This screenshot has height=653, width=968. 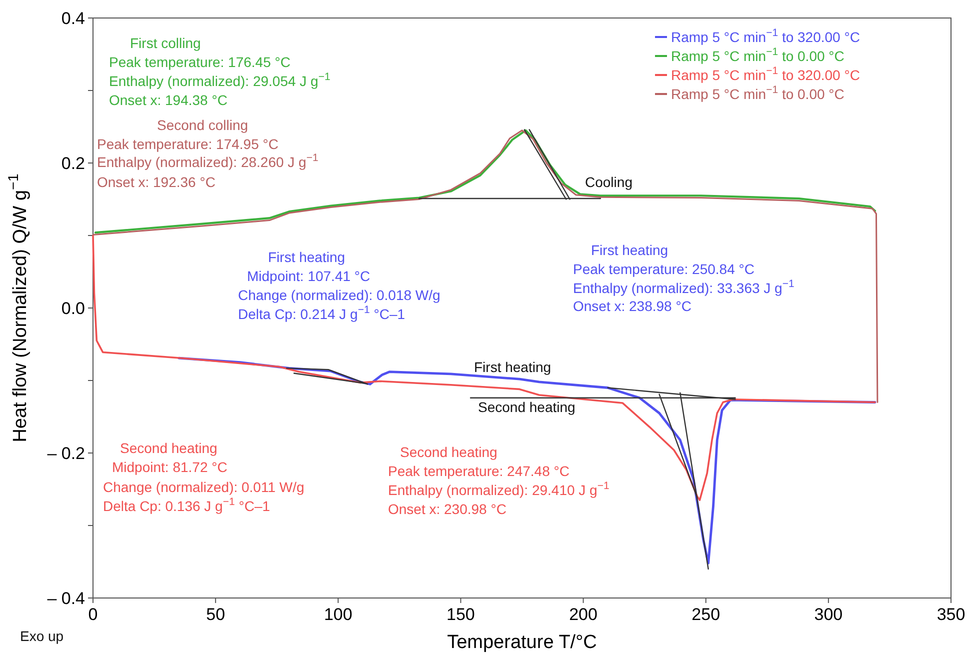 What do you see at coordinates (73, 308) in the screenshot?
I see `y-tick-label: 0.0` at bounding box center [73, 308].